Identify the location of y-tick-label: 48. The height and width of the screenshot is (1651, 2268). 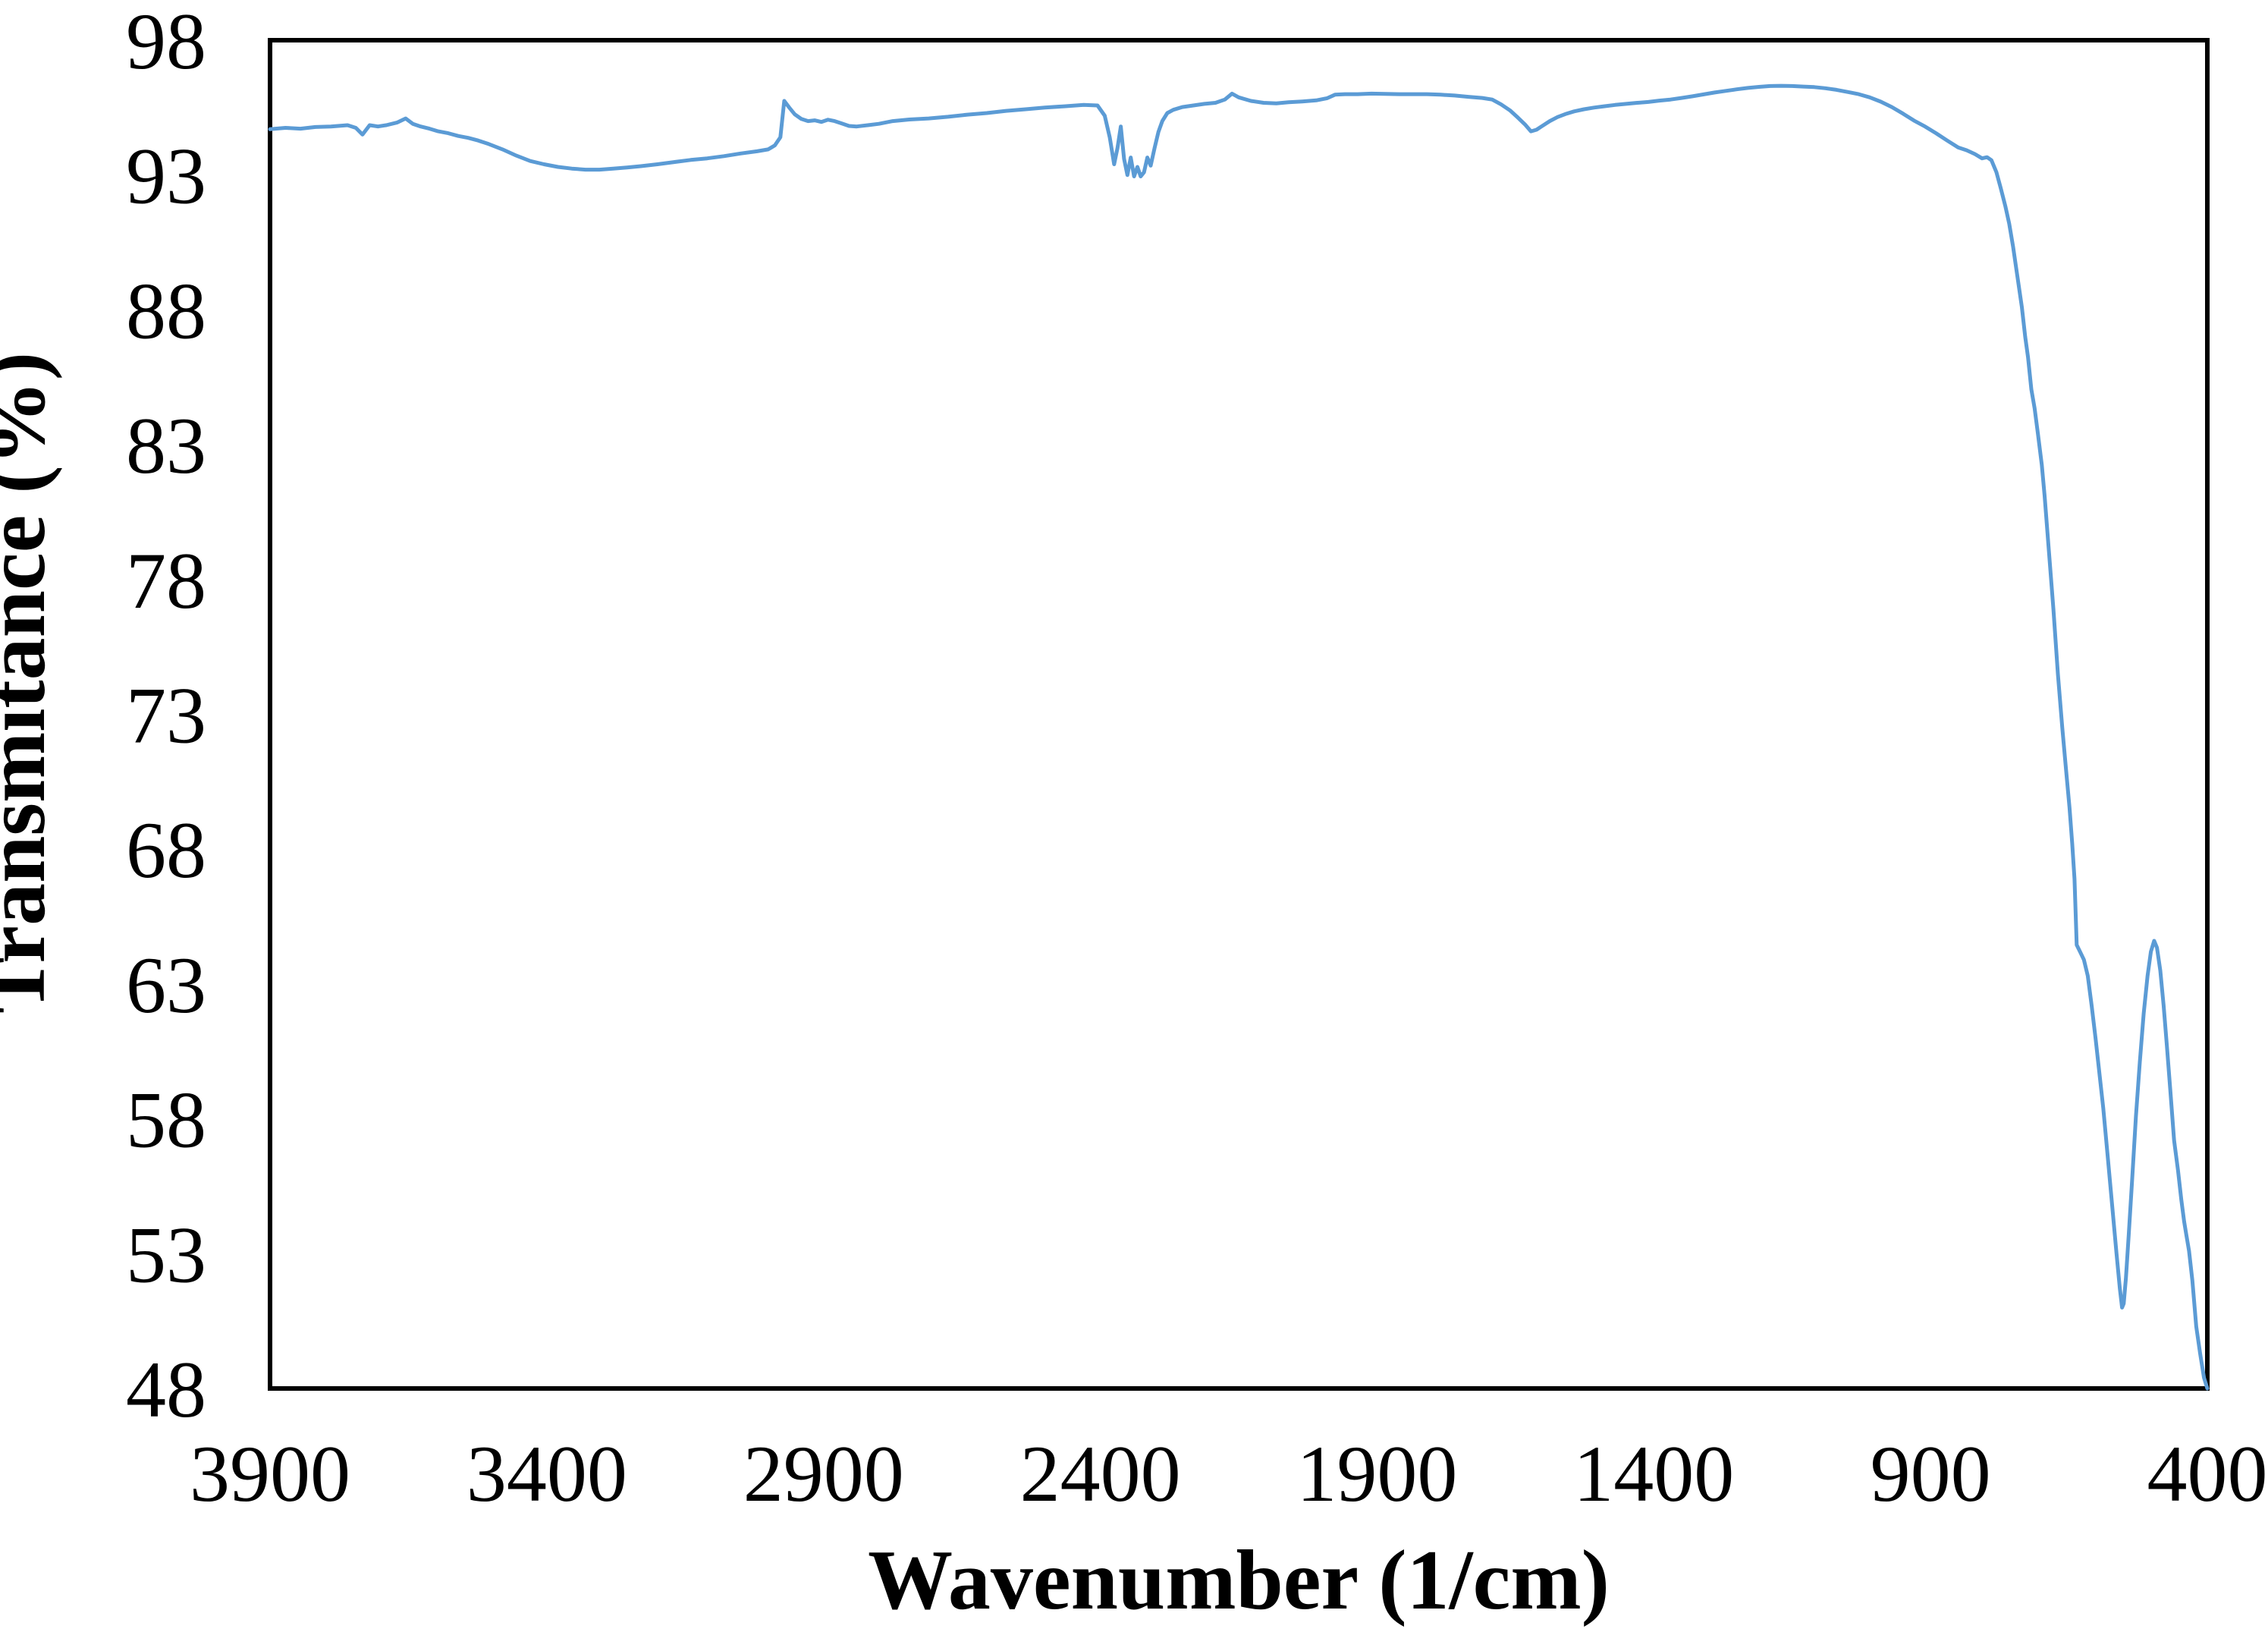
(166, 1389).